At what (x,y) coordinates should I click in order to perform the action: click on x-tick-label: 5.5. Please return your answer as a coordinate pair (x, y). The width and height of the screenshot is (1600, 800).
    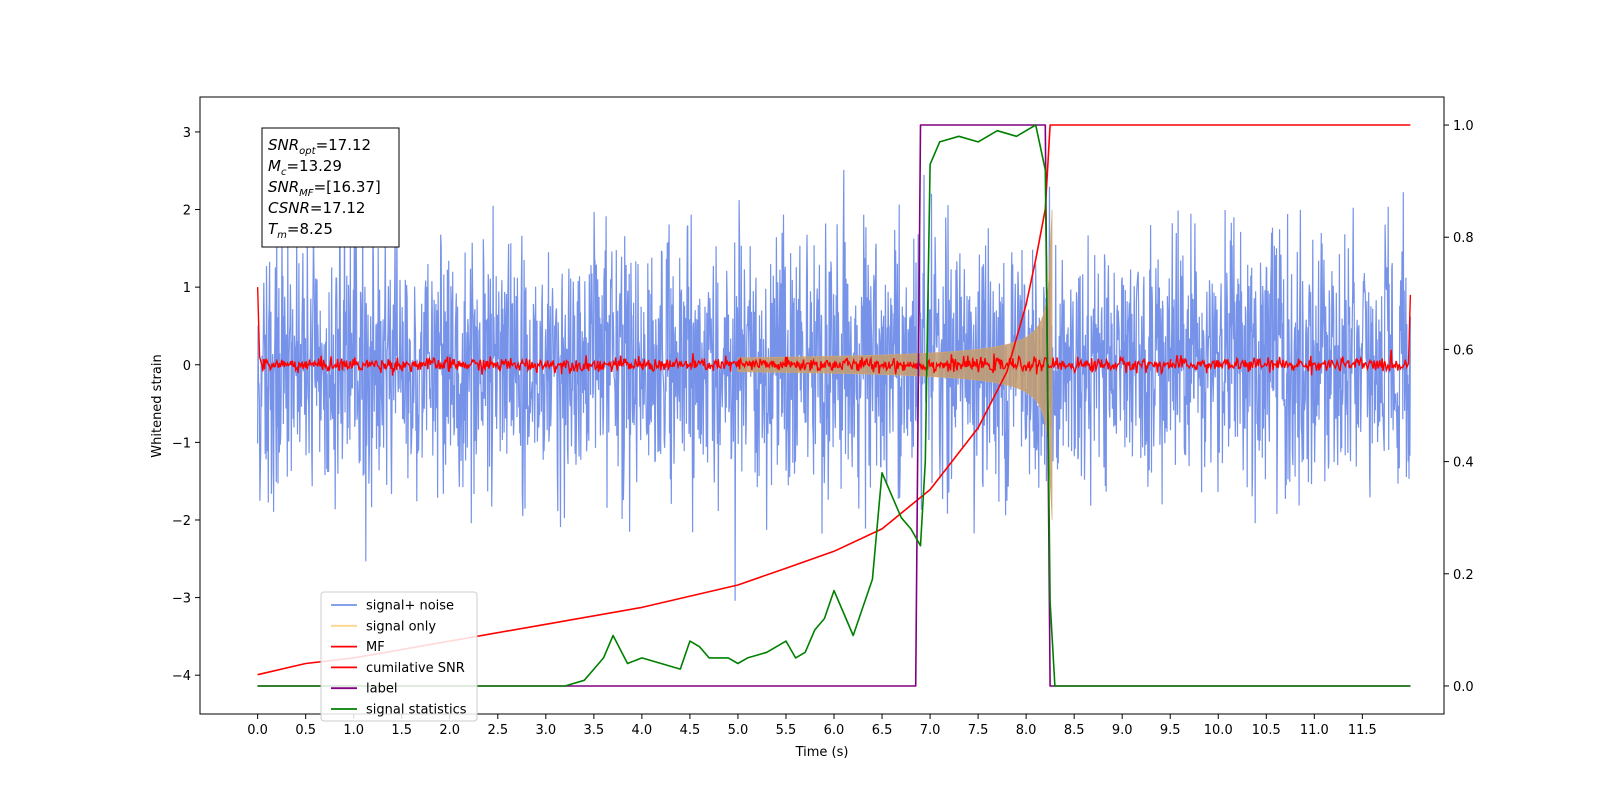
    Looking at the image, I should click on (786, 730).